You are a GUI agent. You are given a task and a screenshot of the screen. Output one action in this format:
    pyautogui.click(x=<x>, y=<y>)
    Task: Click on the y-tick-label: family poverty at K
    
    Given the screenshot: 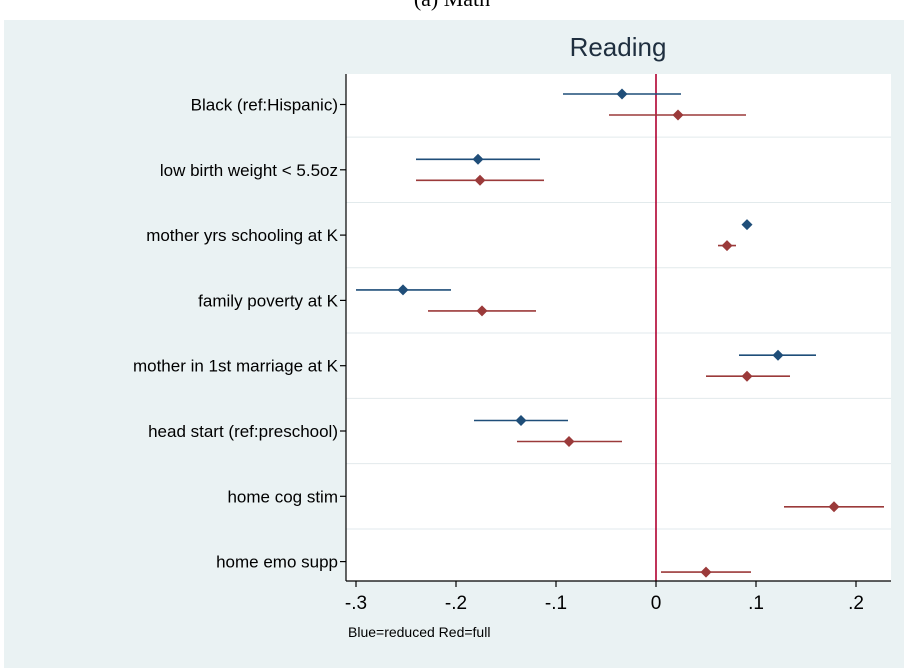 What is the action you would take?
    pyautogui.click(x=268, y=300)
    